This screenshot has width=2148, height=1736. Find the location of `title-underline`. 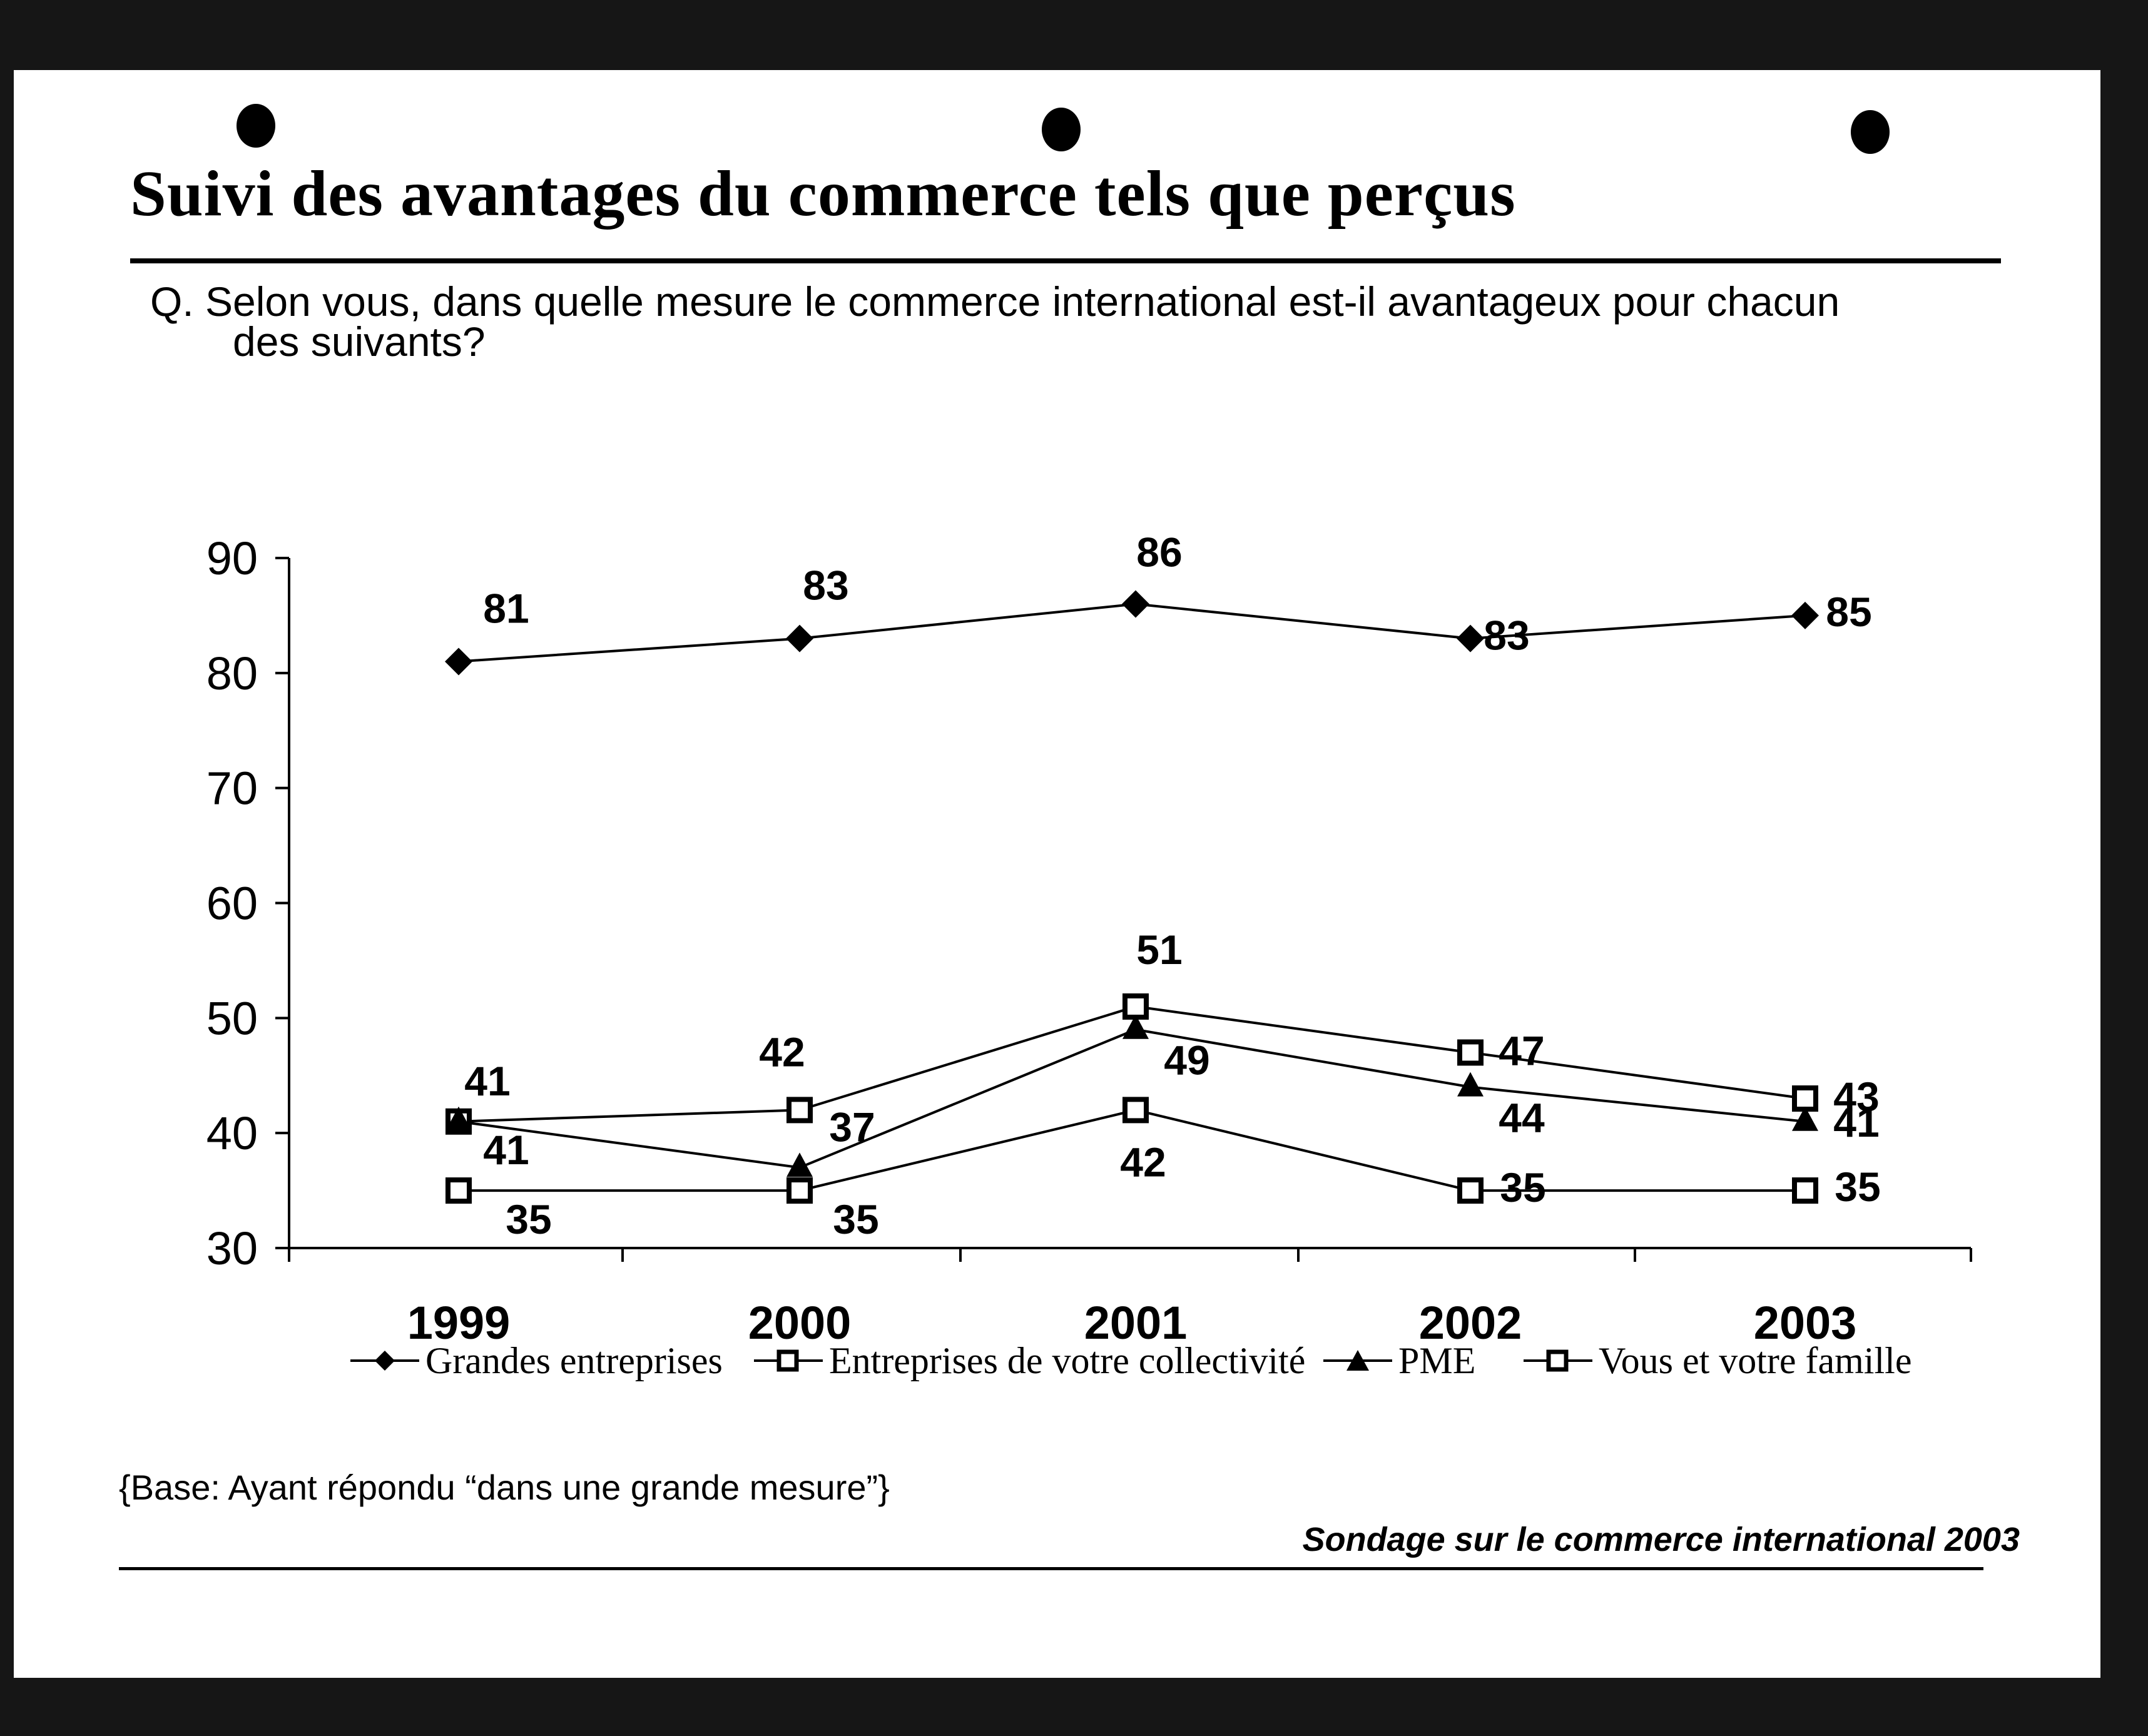

title-underline is located at coordinates (1065, 260).